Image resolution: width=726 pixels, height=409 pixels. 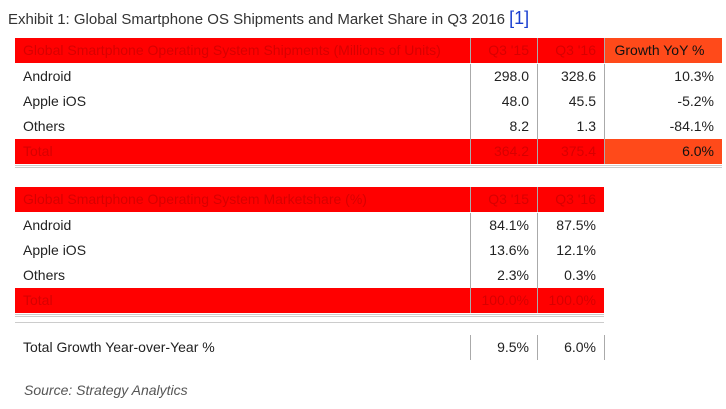 What do you see at coordinates (503, 151) in the screenshot?
I see `total-value: 364.2` at bounding box center [503, 151].